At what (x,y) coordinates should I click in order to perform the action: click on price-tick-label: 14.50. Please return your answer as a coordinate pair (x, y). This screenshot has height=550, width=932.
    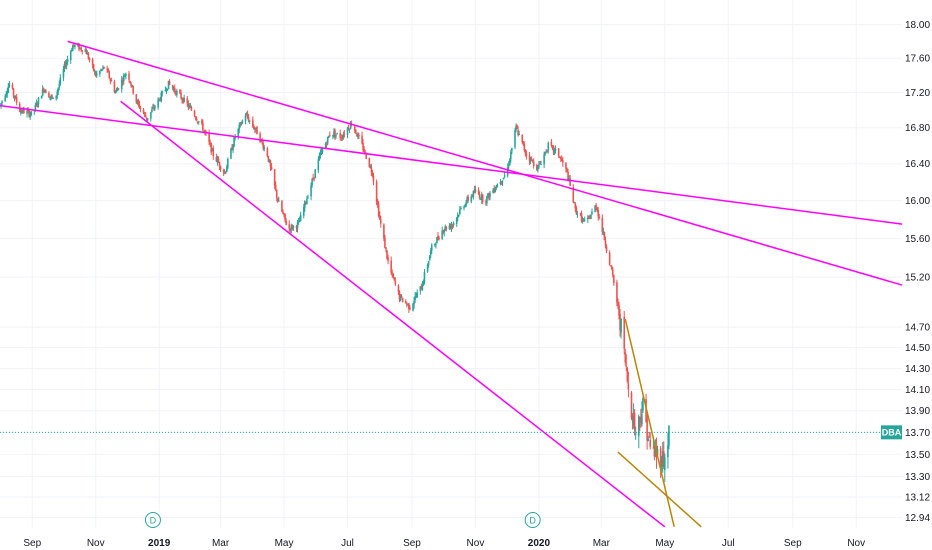
    Looking at the image, I should click on (917, 348).